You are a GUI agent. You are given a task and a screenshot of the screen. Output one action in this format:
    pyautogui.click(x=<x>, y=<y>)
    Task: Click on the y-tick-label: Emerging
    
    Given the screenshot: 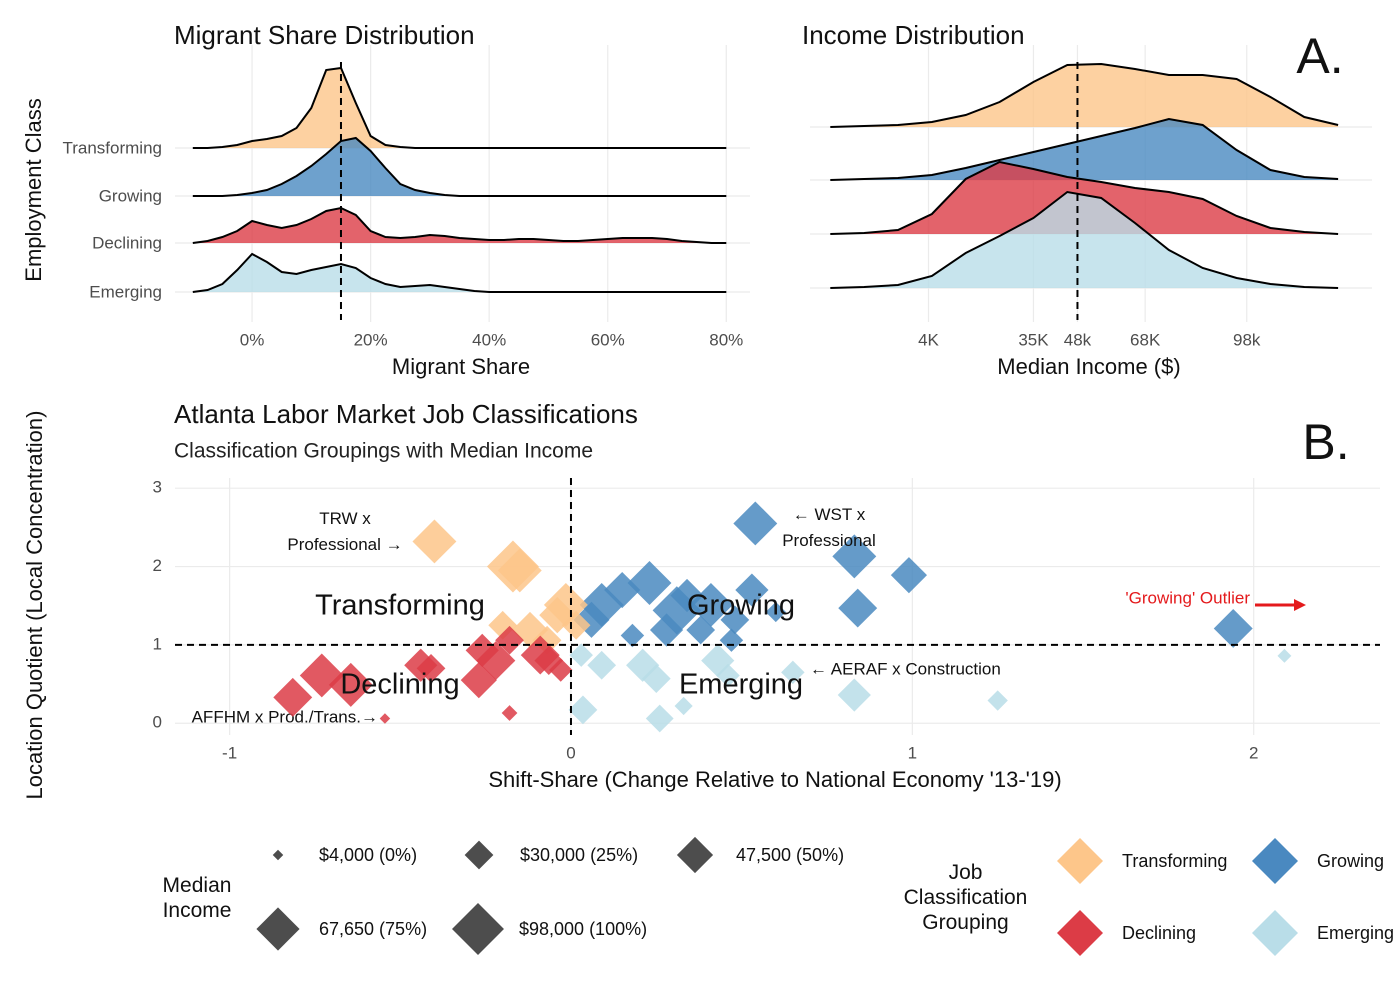 What is the action you would take?
    pyautogui.click(x=125, y=291)
    